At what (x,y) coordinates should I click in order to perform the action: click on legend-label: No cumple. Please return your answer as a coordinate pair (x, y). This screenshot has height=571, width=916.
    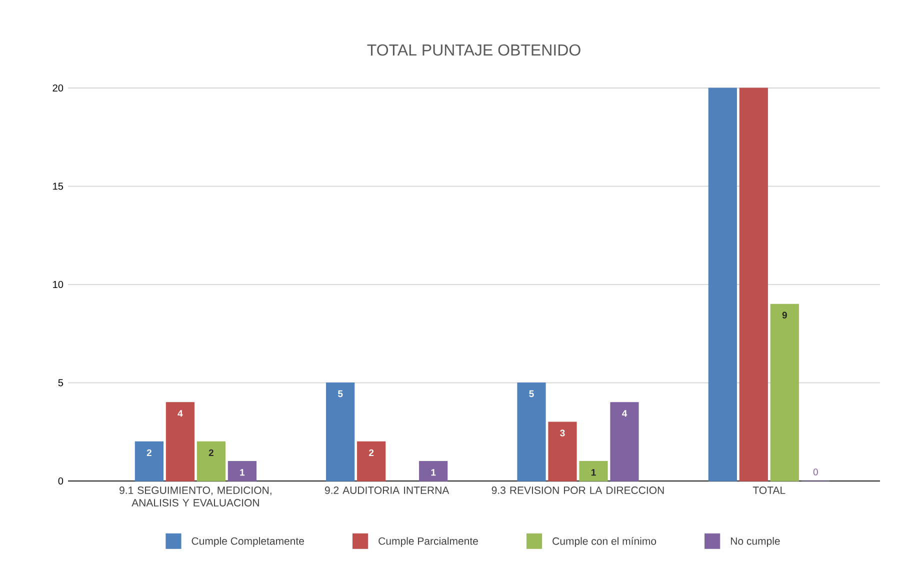
    Looking at the image, I should click on (755, 542).